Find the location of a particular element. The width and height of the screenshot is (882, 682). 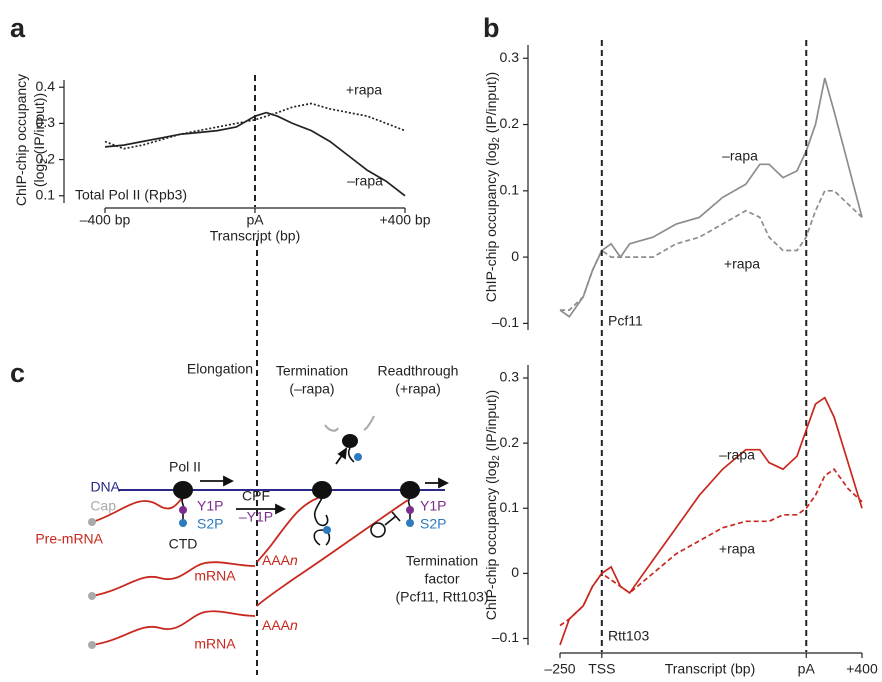

factor-label: Termination is located at coordinates (442, 561).